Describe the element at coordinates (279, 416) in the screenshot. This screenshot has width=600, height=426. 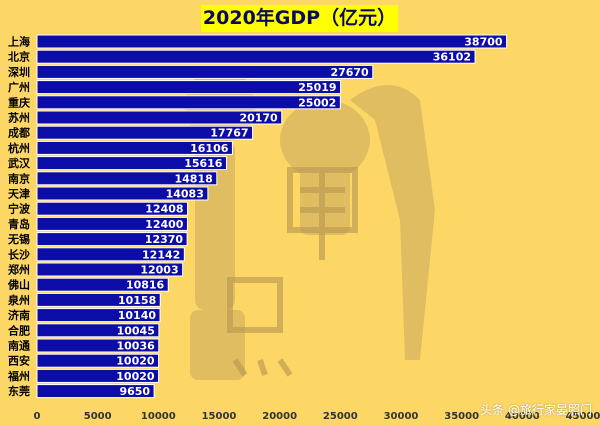
I see `x-tick-label: 20000` at that location.